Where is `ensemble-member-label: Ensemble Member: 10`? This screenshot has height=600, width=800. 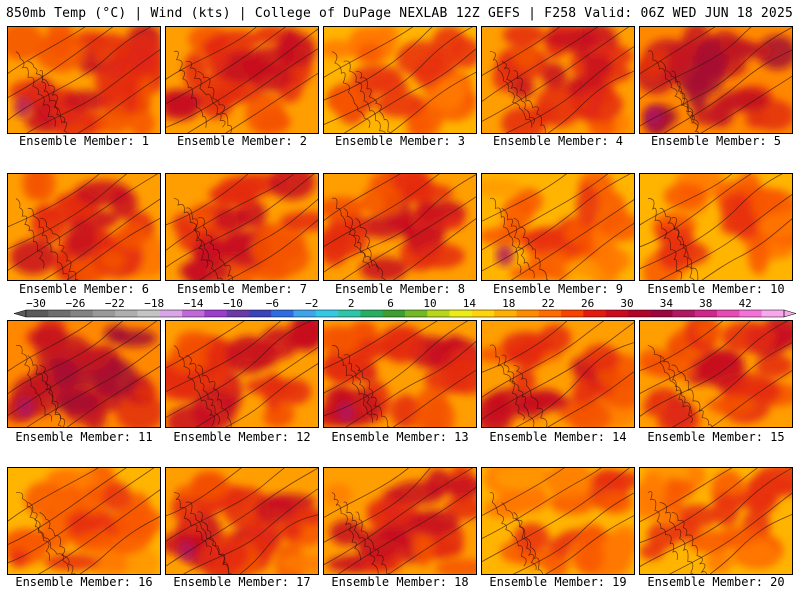 ensemble-member-label: Ensemble Member: 10 is located at coordinates (716, 289).